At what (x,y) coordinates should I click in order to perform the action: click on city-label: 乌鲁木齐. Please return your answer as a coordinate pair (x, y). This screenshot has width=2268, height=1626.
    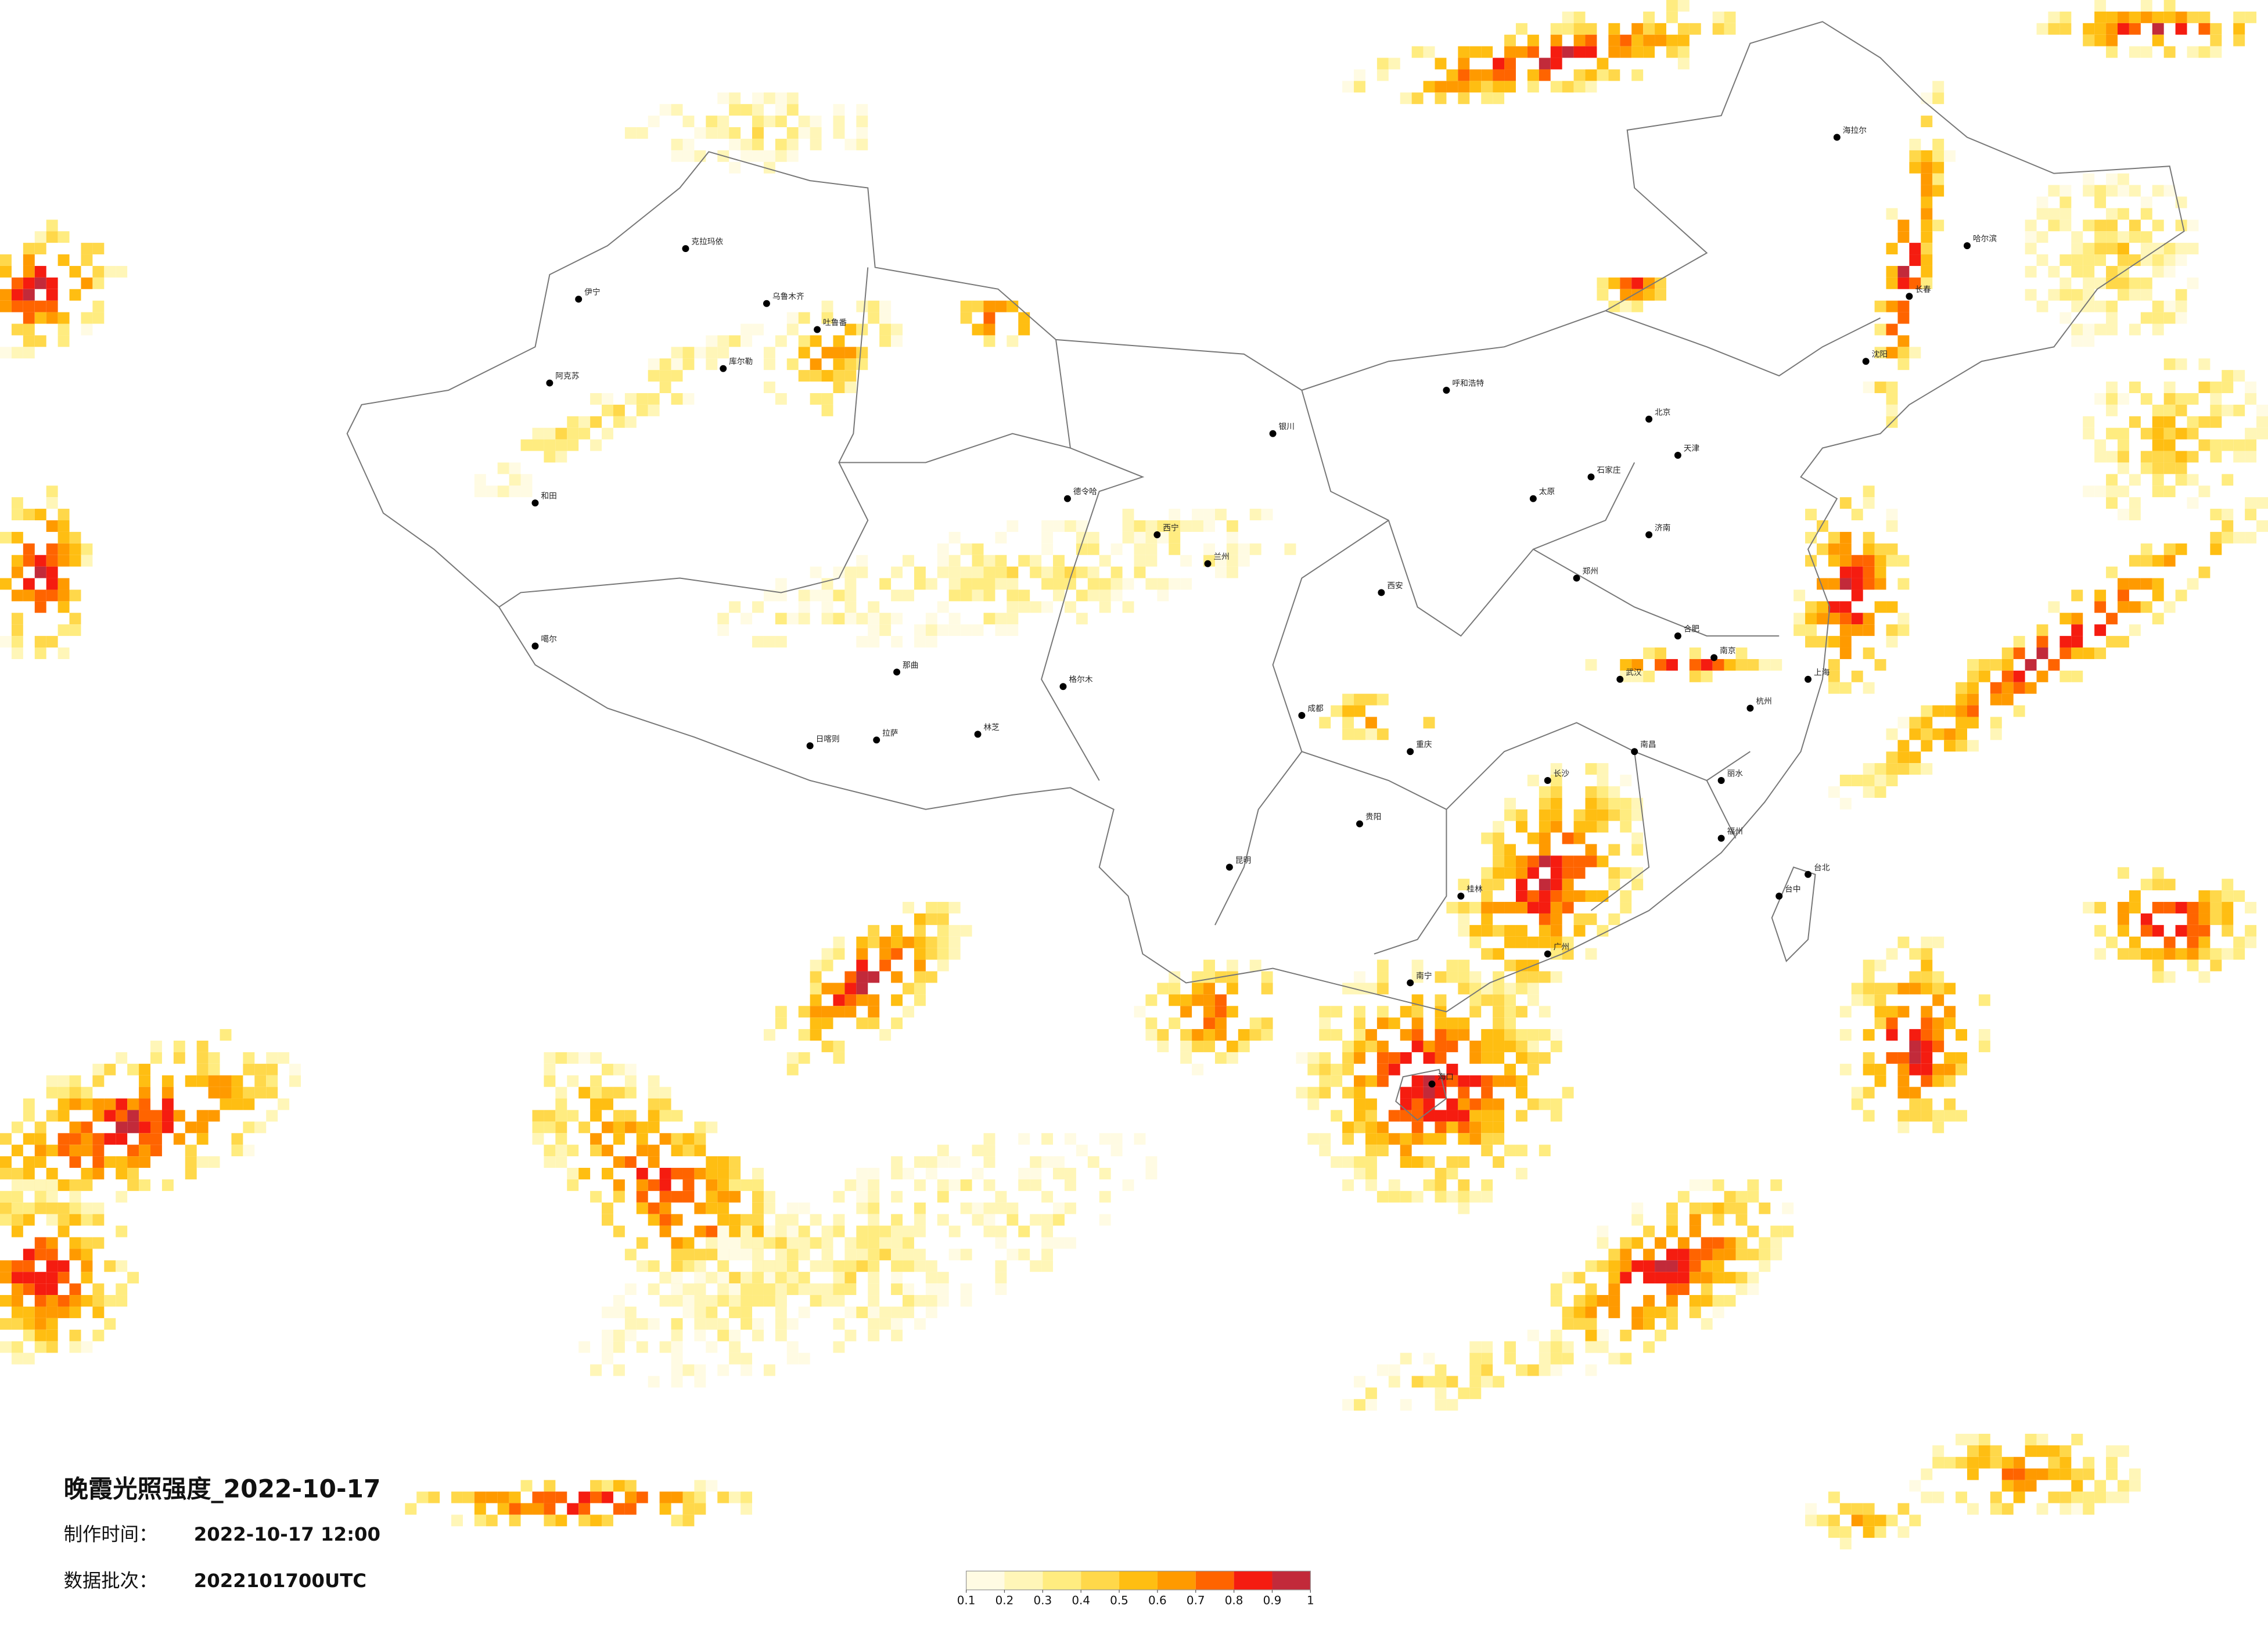
    Looking at the image, I should click on (788, 296).